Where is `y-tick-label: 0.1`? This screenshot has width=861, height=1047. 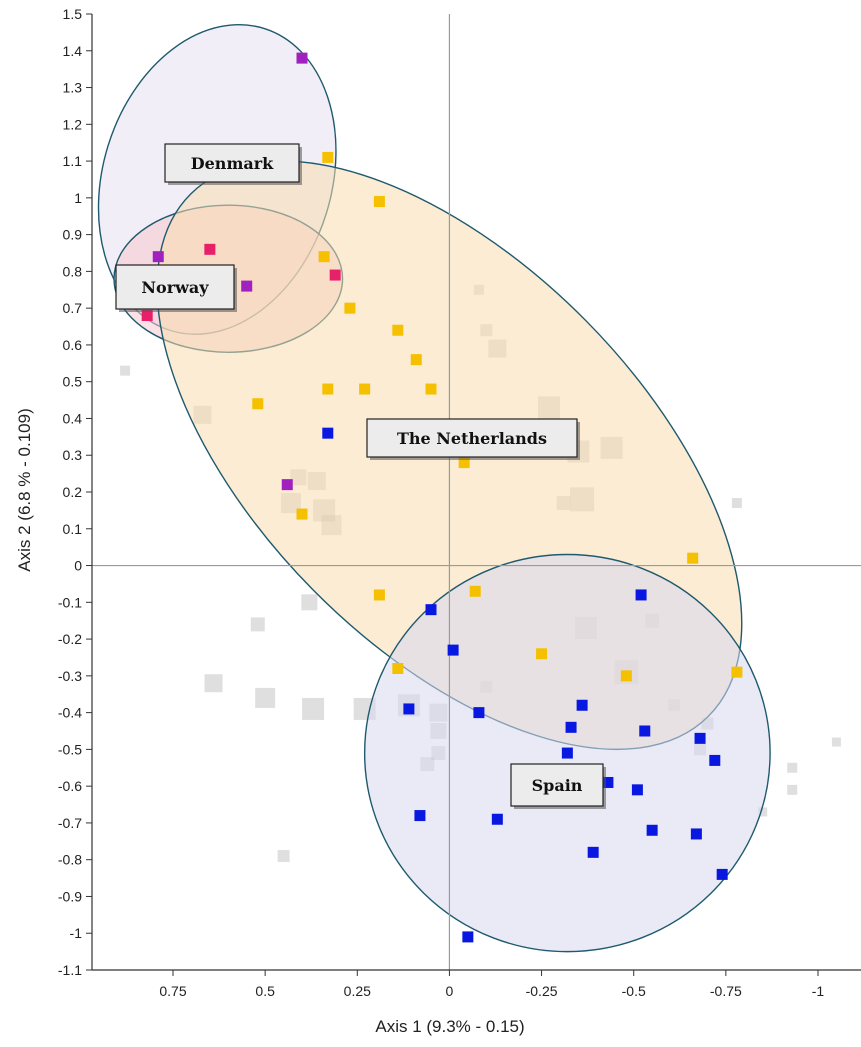 y-tick-label: 0.1 is located at coordinates (73, 529).